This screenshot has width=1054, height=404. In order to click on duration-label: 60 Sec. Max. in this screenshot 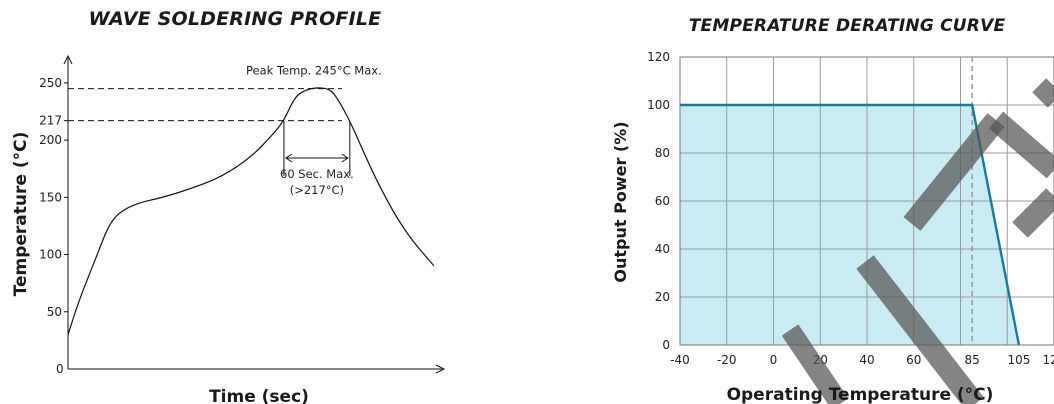, I will do `click(317, 174)`.